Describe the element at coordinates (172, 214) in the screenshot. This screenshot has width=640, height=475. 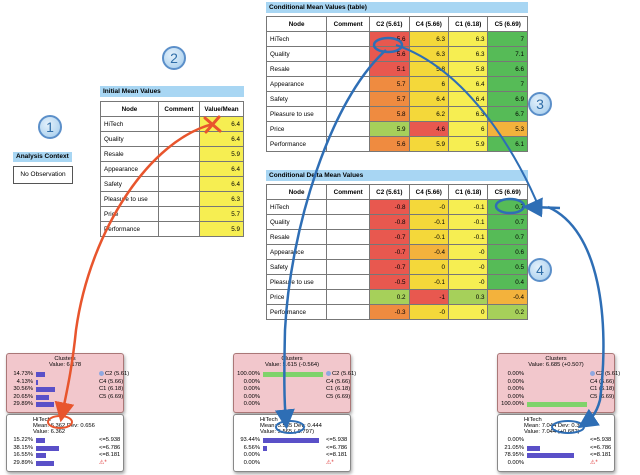
I see `table-row: Price 5.7` at that location.